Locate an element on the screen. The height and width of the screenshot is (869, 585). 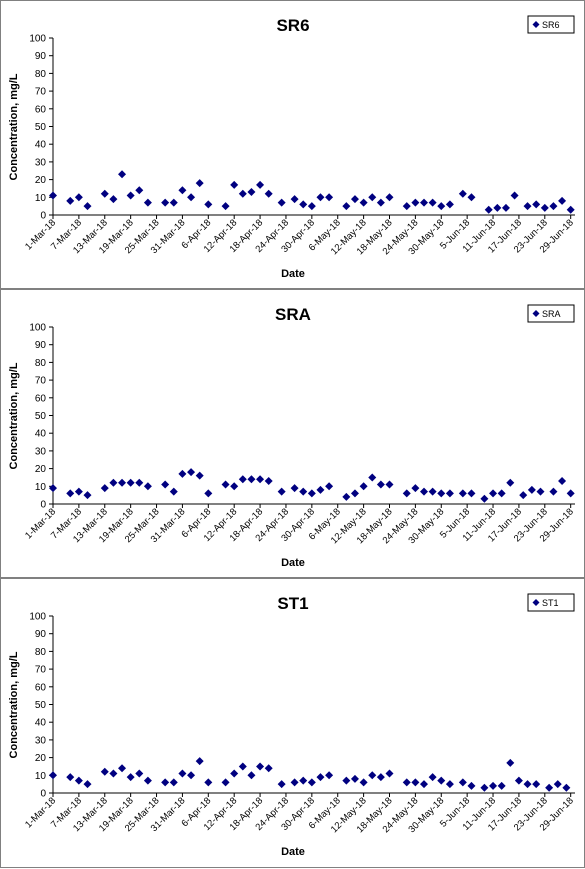
y-tick-label: 80 is located at coordinates (41, 74).